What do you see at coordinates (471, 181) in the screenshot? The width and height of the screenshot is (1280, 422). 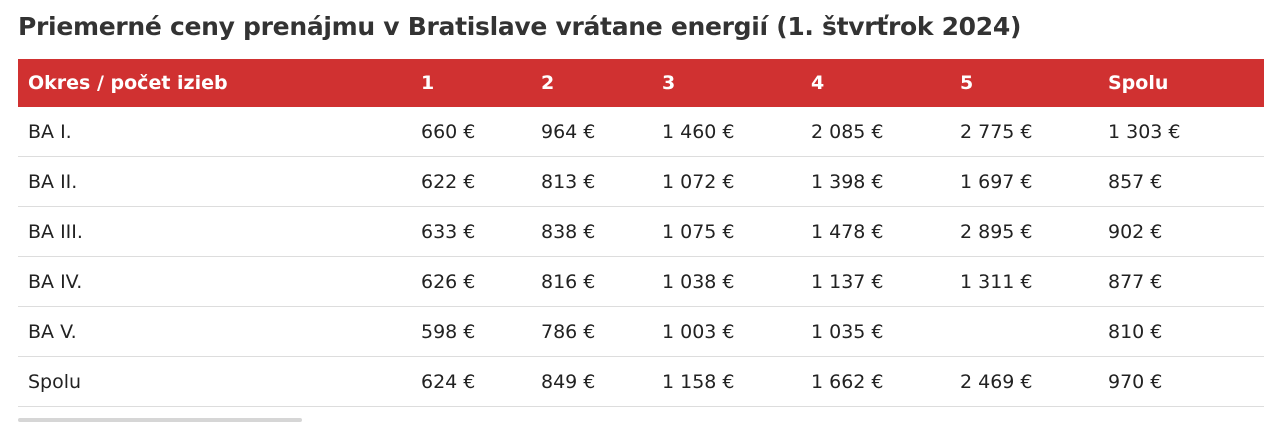 I see `cell: 622 €` at bounding box center [471, 181].